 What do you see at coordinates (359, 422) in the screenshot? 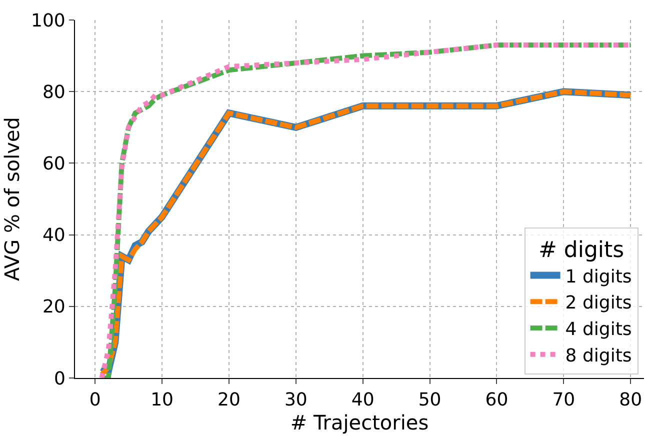
I see `x-axis-title: # Trajectories` at bounding box center [359, 422].